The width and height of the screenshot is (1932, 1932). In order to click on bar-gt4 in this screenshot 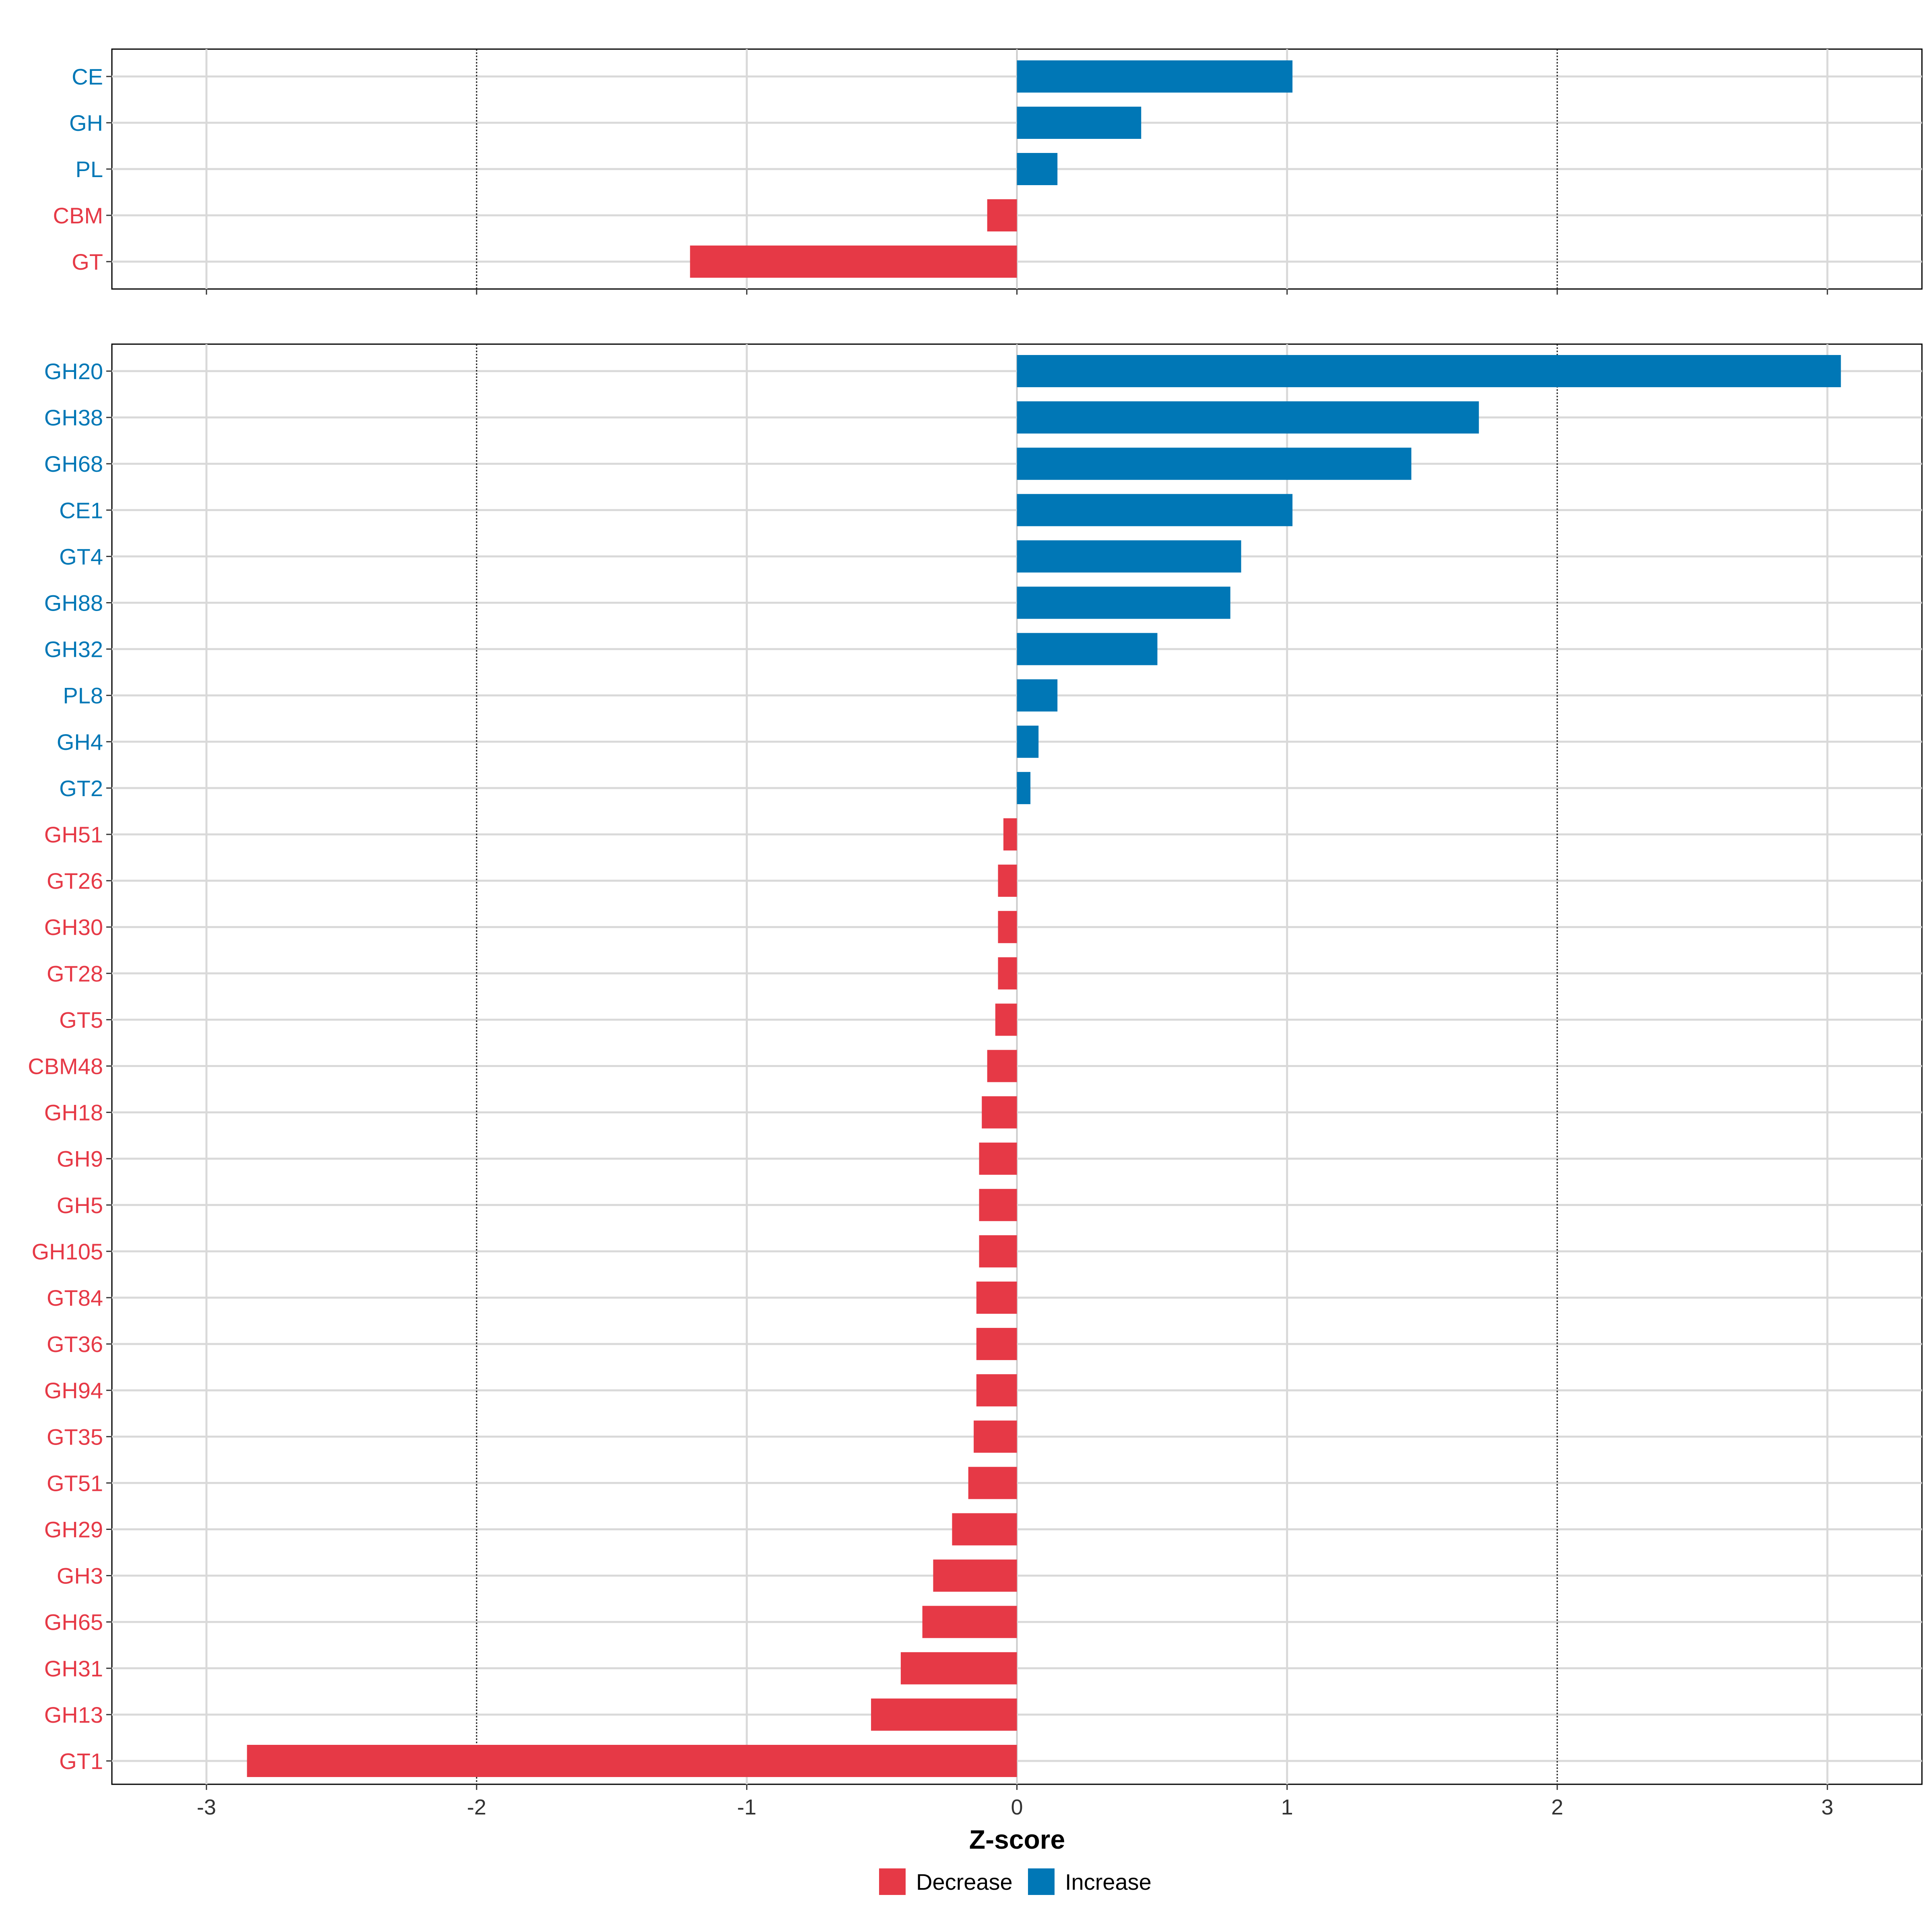, I will do `click(1129, 556)`.